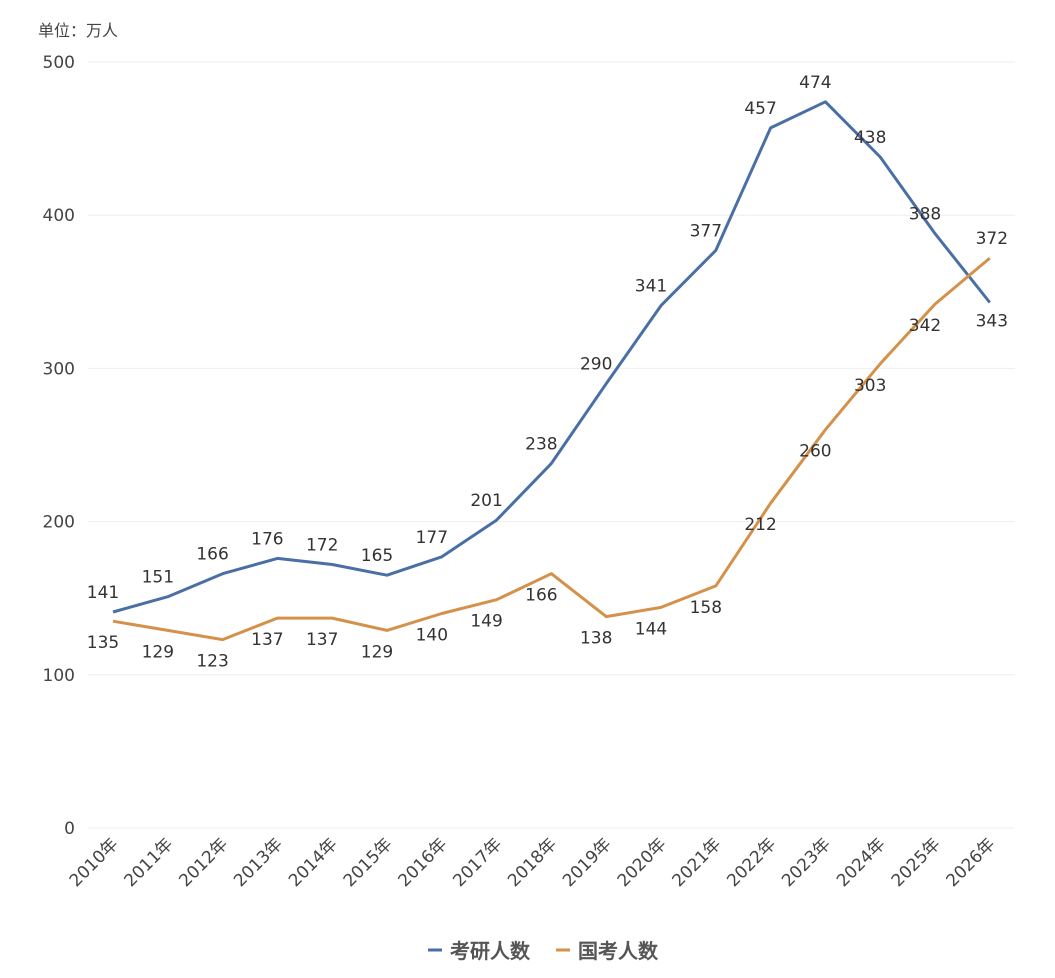  I want to click on x-tick-label: 2026年, so click(971, 862).